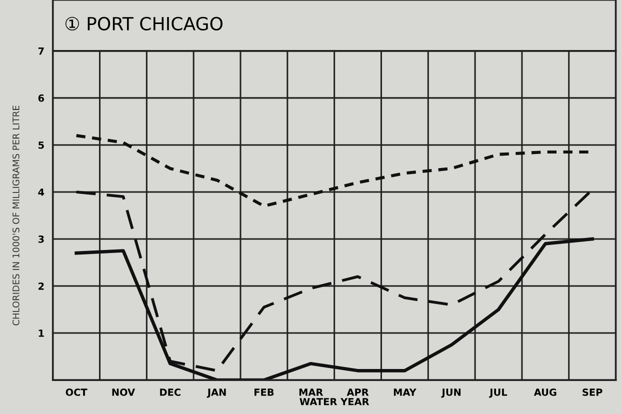 This screenshot has height=414, width=622. What do you see at coordinates (170, 392) in the screenshot?
I see `x-tick-label: DEC` at bounding box center [170, 392].